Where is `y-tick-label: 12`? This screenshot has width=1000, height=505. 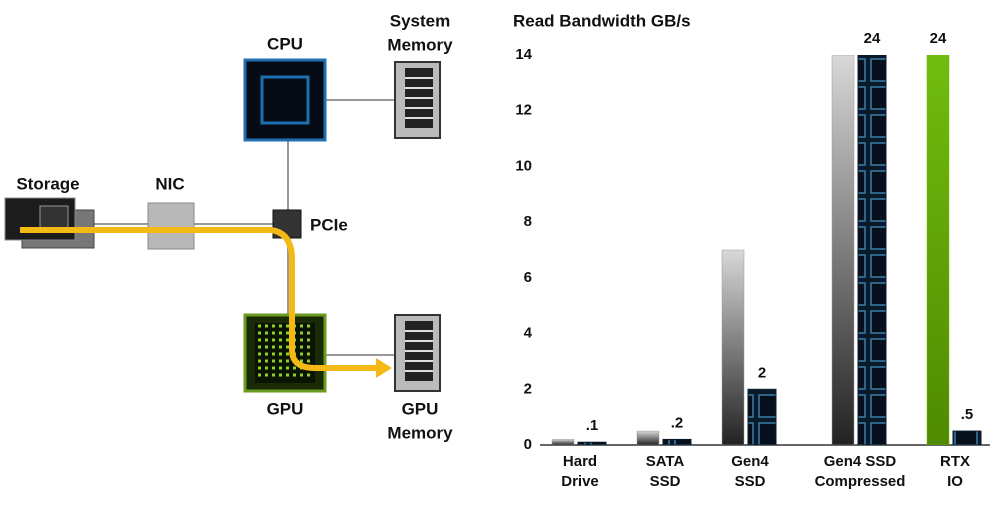
y-tick-label: 12 is located at coordinates (523, 110).